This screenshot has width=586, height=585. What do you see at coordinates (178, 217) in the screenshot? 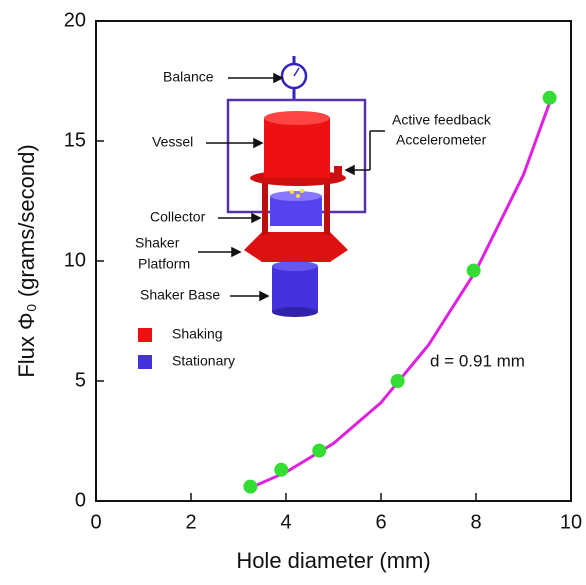
I see `diagram-label: Collector` at bounding box center [178, 217].